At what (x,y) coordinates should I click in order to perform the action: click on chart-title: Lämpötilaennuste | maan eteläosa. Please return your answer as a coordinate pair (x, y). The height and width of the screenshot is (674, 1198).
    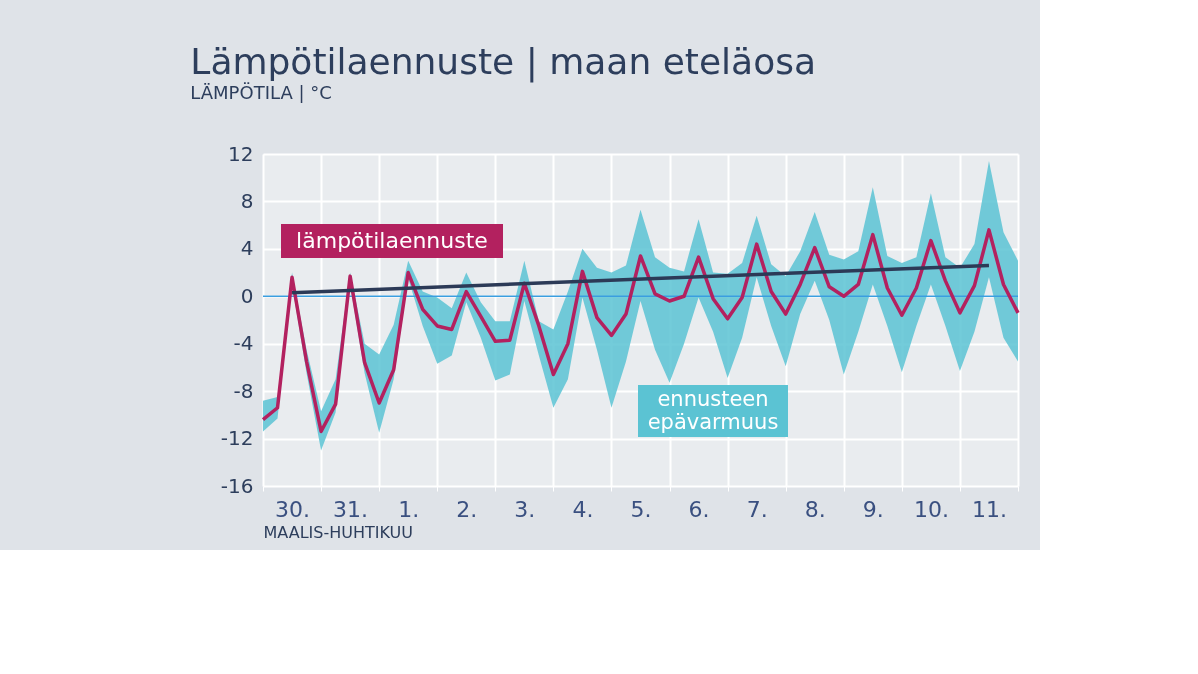
    Looking at the image, I should click on (503, 62).